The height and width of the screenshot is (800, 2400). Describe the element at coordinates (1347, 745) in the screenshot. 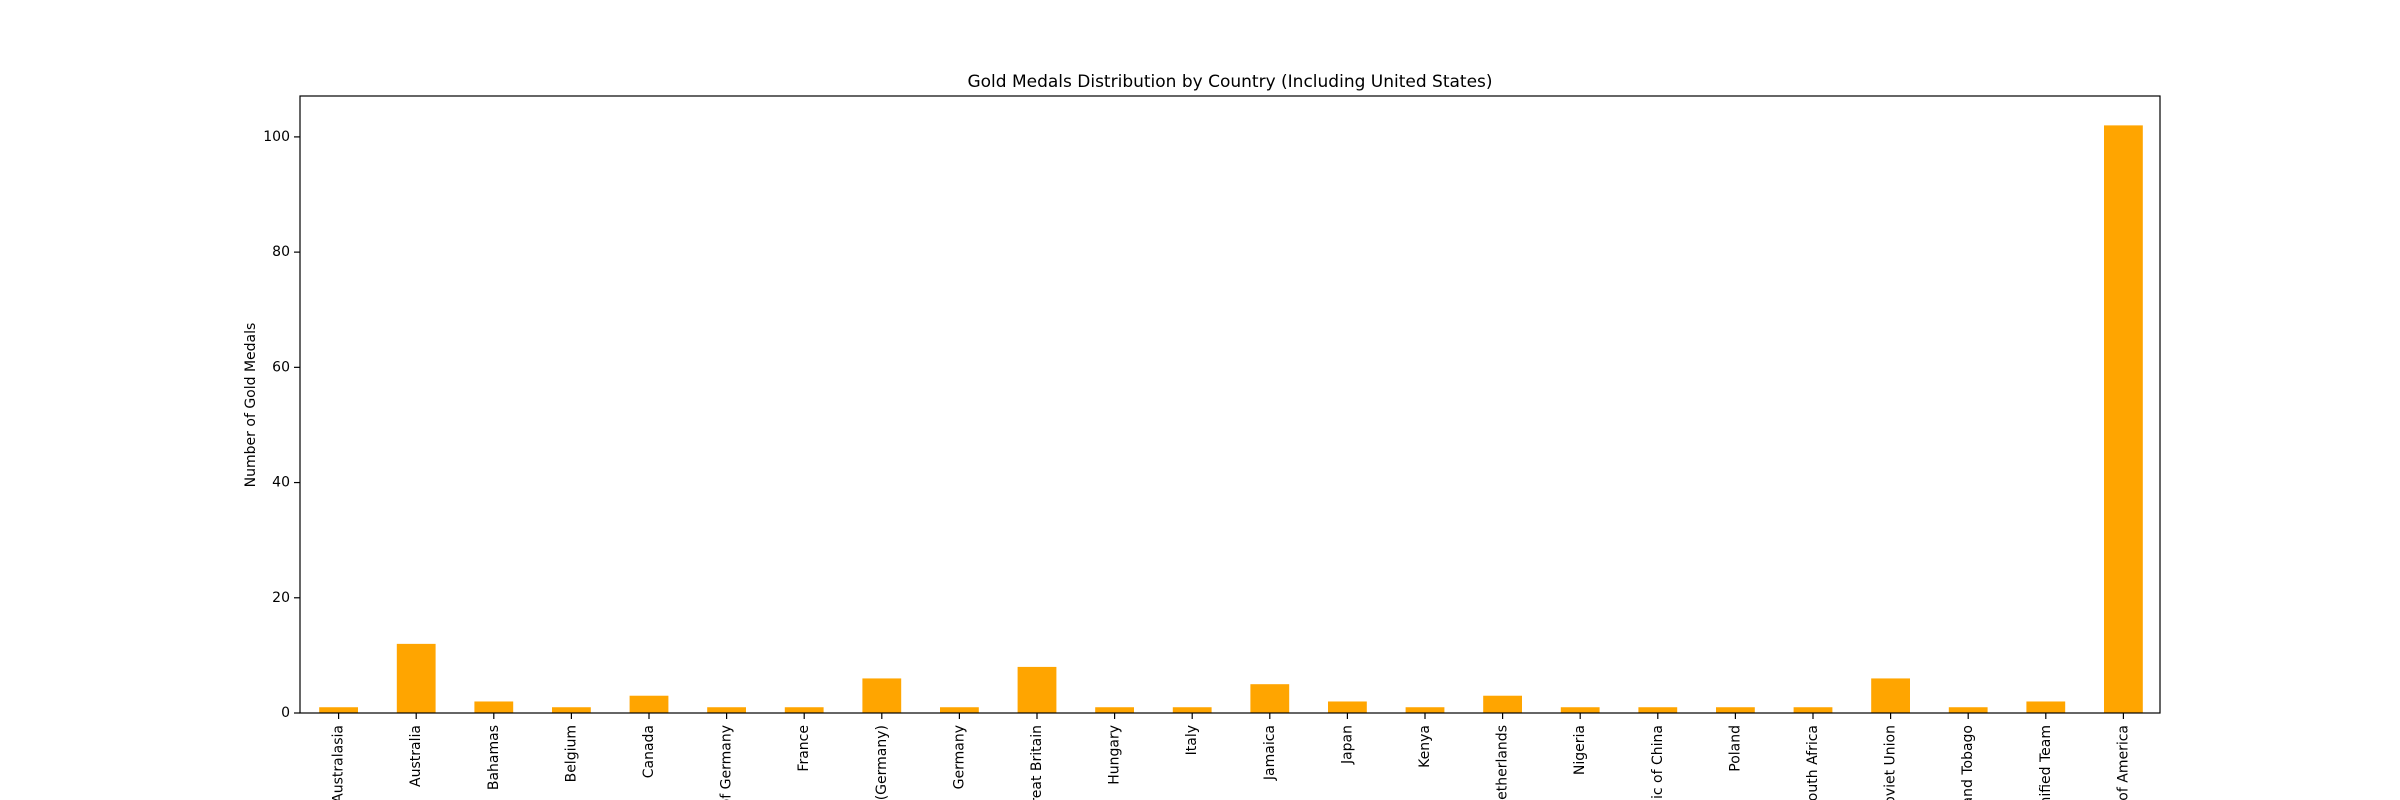

I see `x-tick-label: Japan` at that location.